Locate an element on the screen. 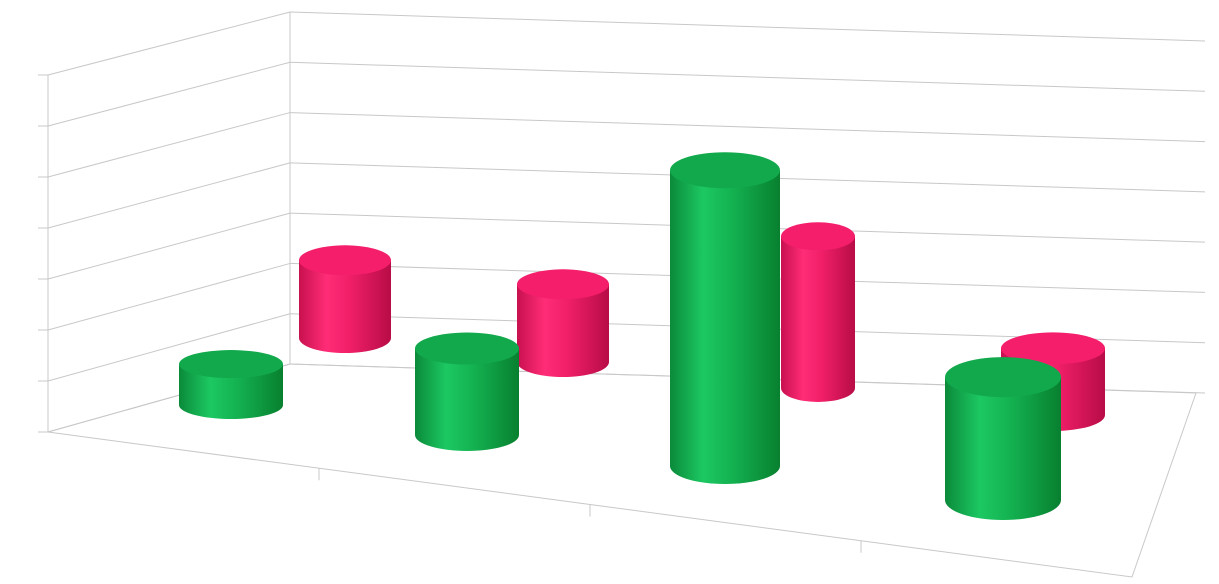 The image size is (1219, 584). bar-front-3-top is located at coordinates (725, 170).